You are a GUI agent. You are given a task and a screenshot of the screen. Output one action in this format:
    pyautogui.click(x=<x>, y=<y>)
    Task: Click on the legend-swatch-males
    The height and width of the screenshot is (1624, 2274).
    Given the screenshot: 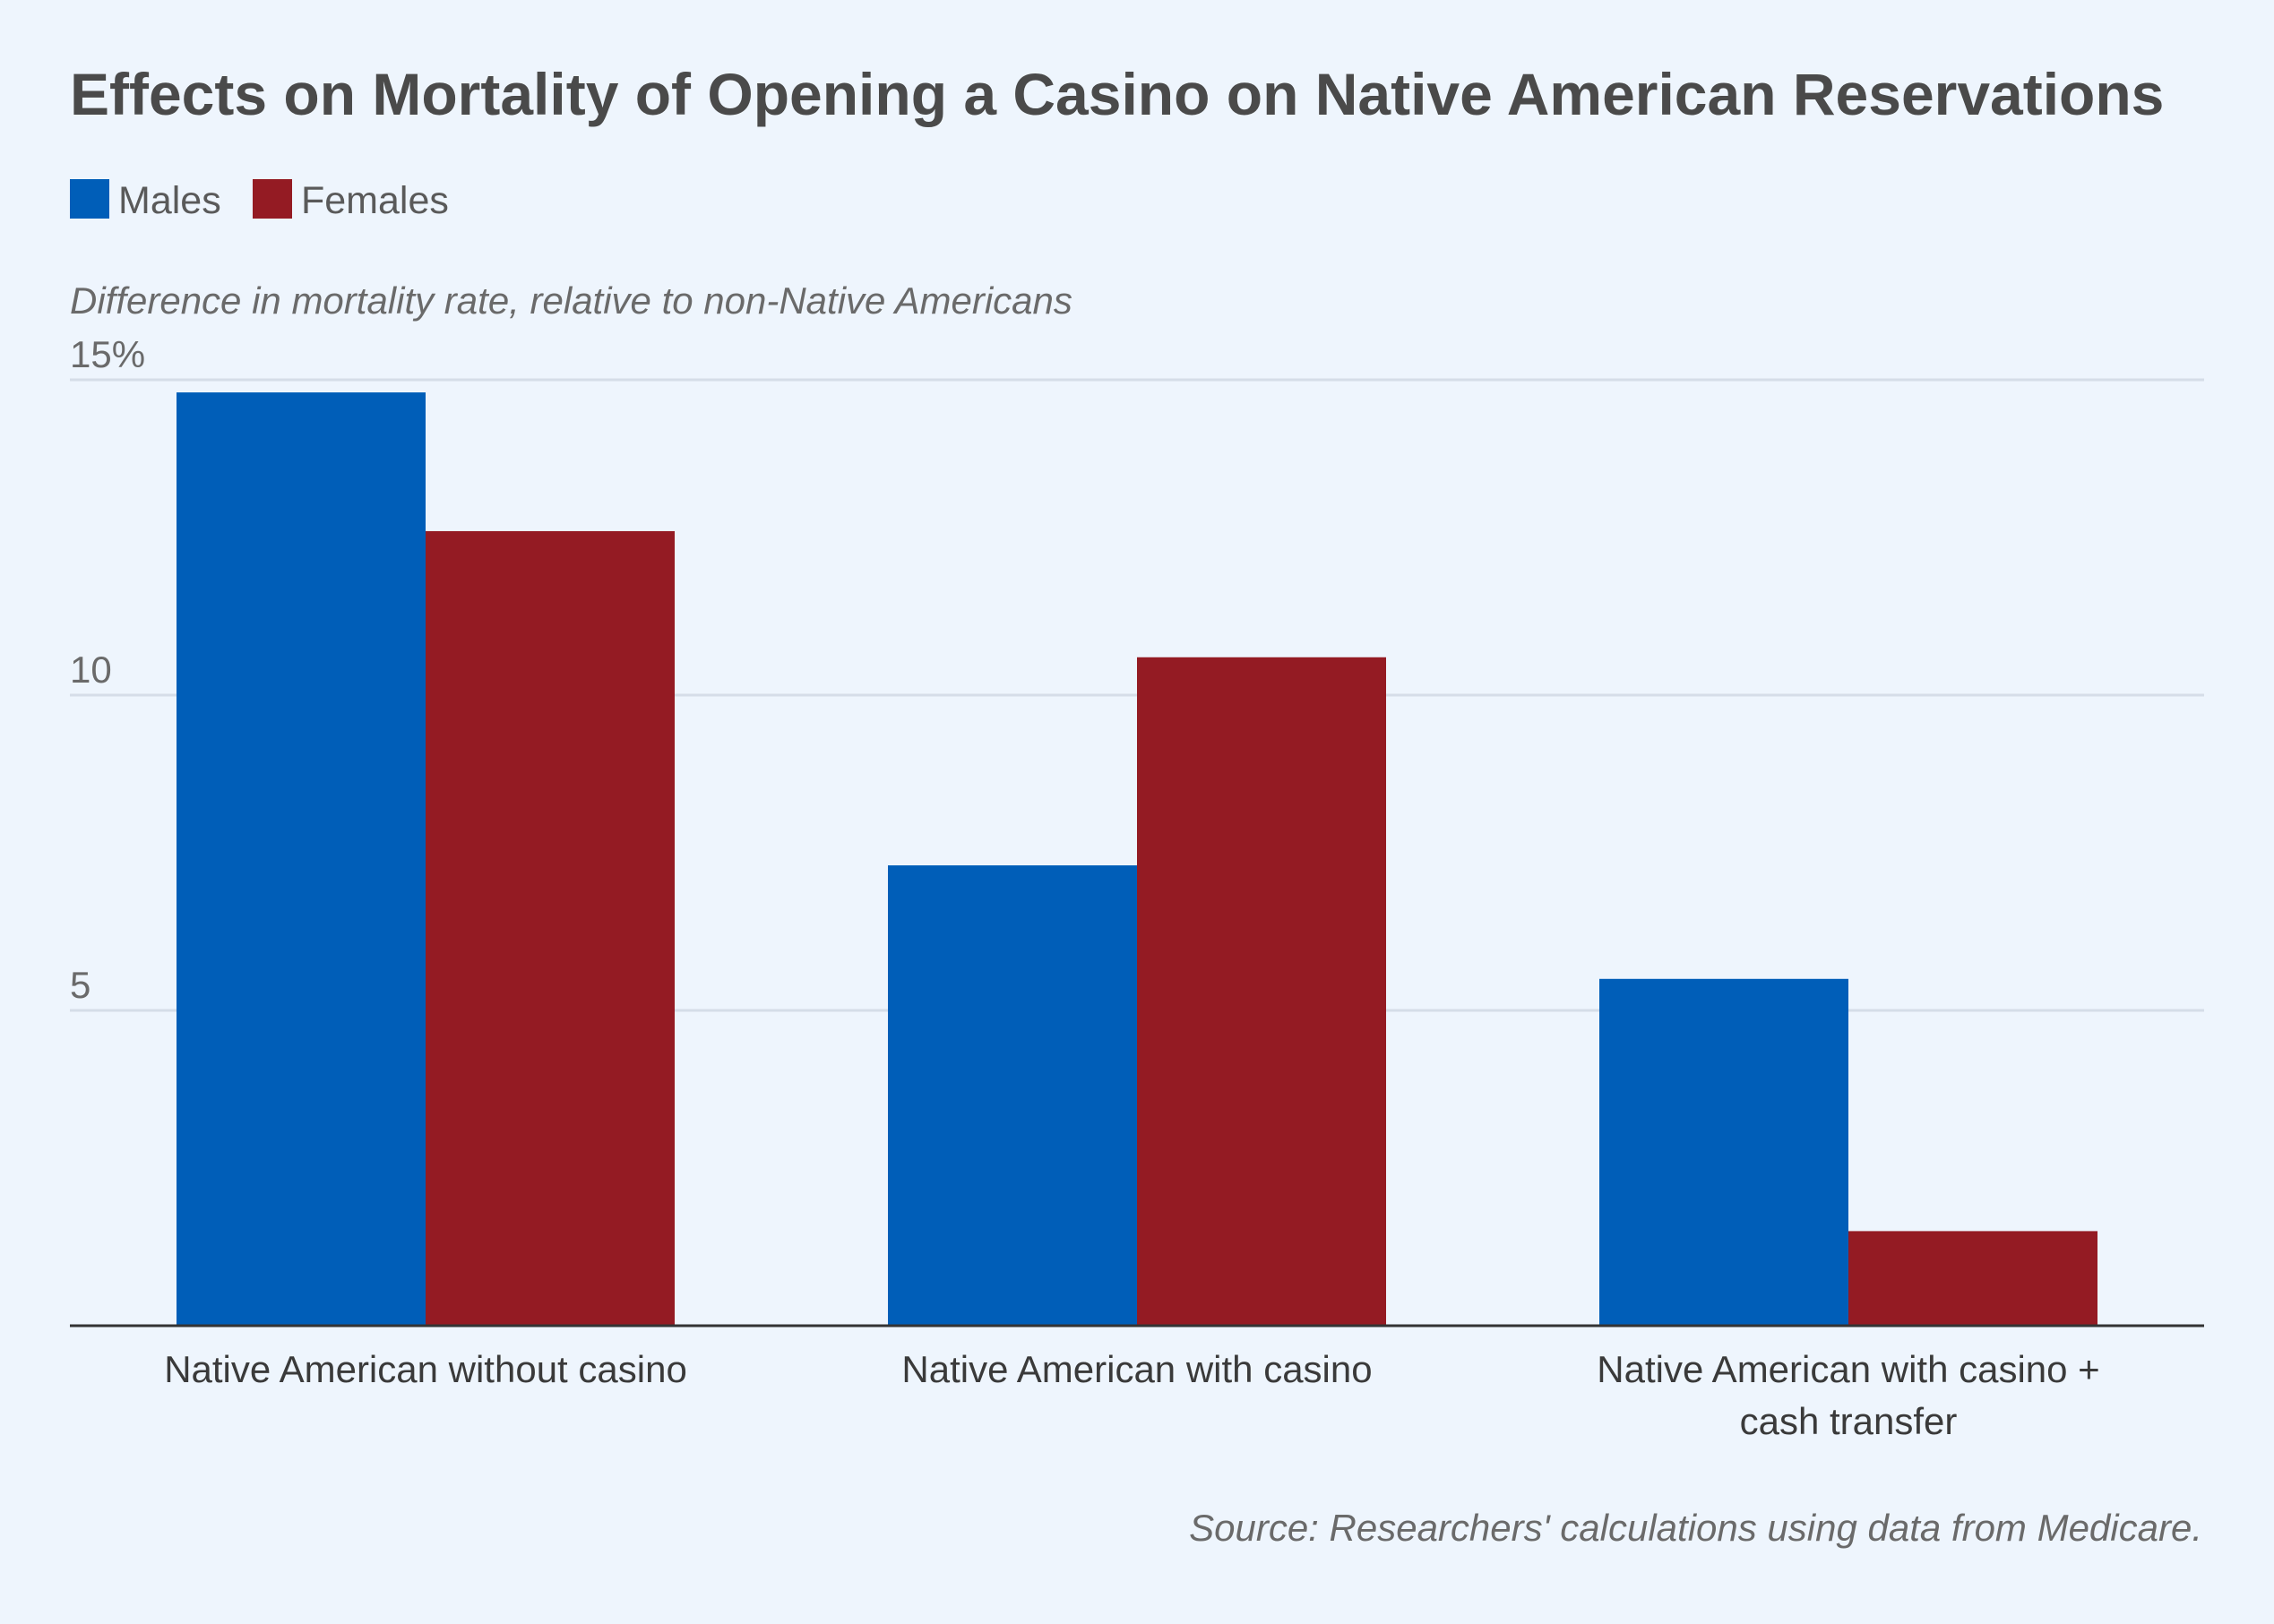 What is the action you would take?
    pyautogui.click(x=89, y=199)
    